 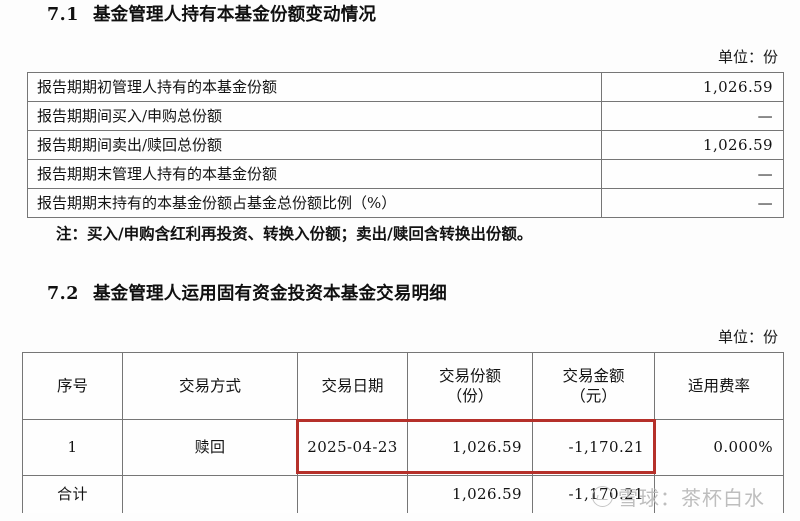 I want to click on table-row: 报告期期初管理人持有的本基金份额 1,026.59, so click(x=405, y=87).